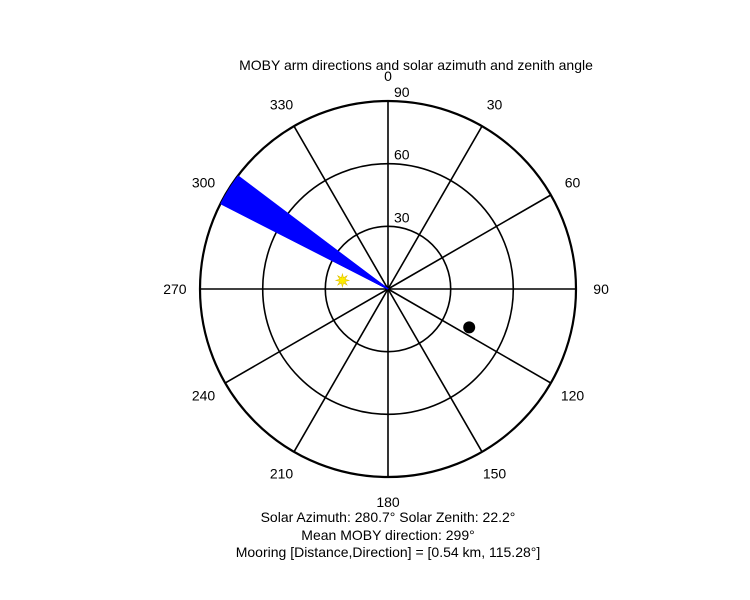  I want to click on angle-tick-label-120: 120, so click(573, 396).